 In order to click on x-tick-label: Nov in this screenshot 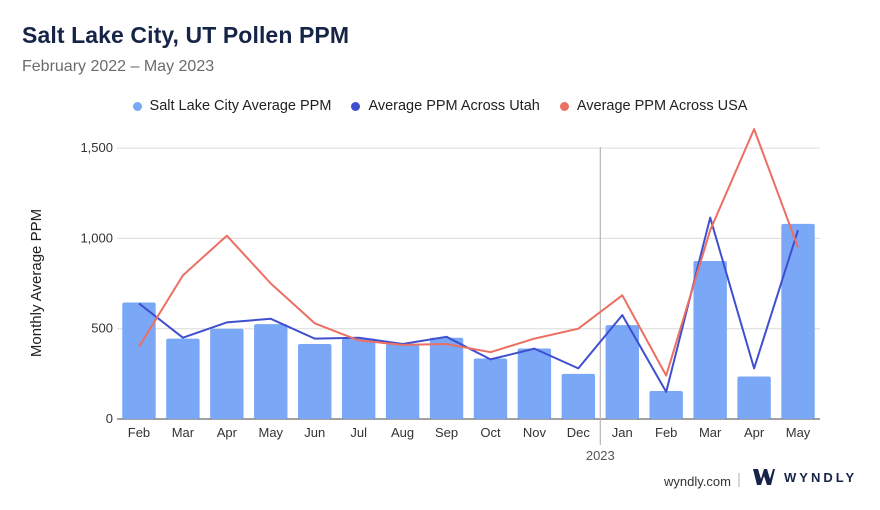, I will do `click(535, 432)`.